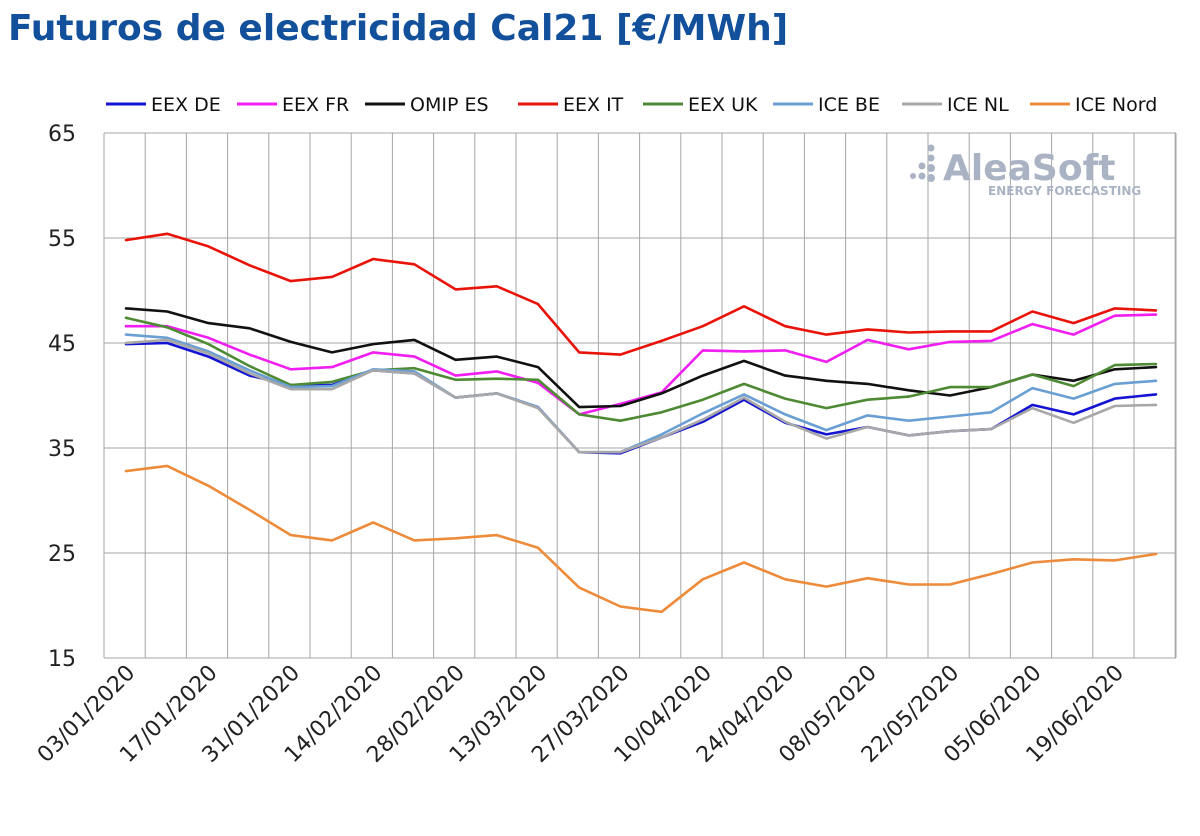 This screenshot has height=836, width=1200. I want to click on legend-label: EEX UK, so click(723, 105).